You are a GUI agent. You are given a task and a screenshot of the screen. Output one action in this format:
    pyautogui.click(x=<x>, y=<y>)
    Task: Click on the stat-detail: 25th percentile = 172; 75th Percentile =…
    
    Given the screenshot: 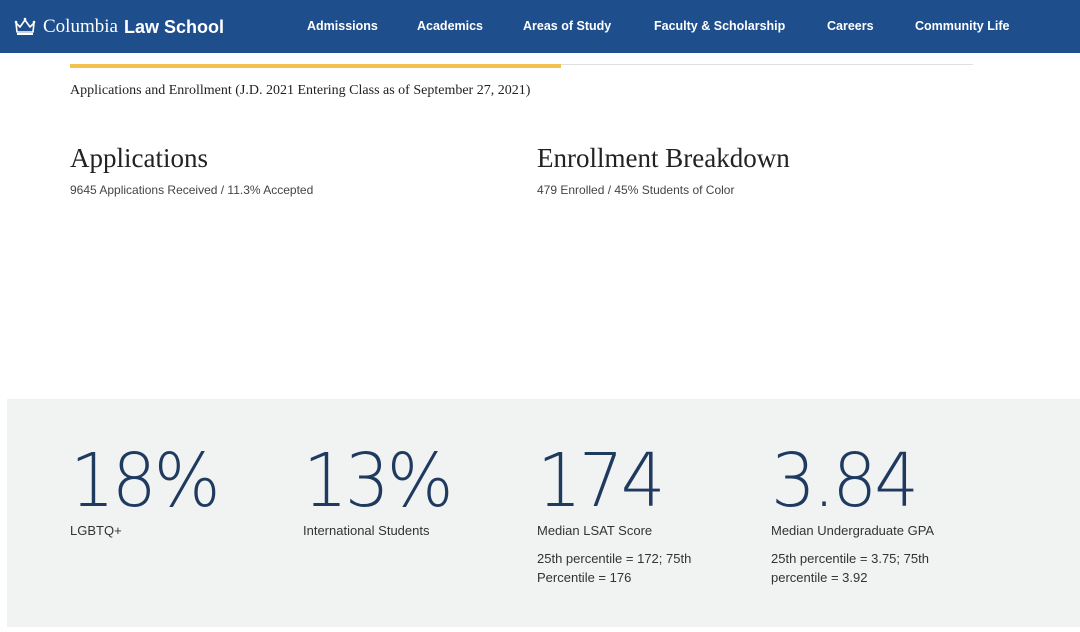 What is the action you would take?
    pyautogui.click(x=614, y=568)
    